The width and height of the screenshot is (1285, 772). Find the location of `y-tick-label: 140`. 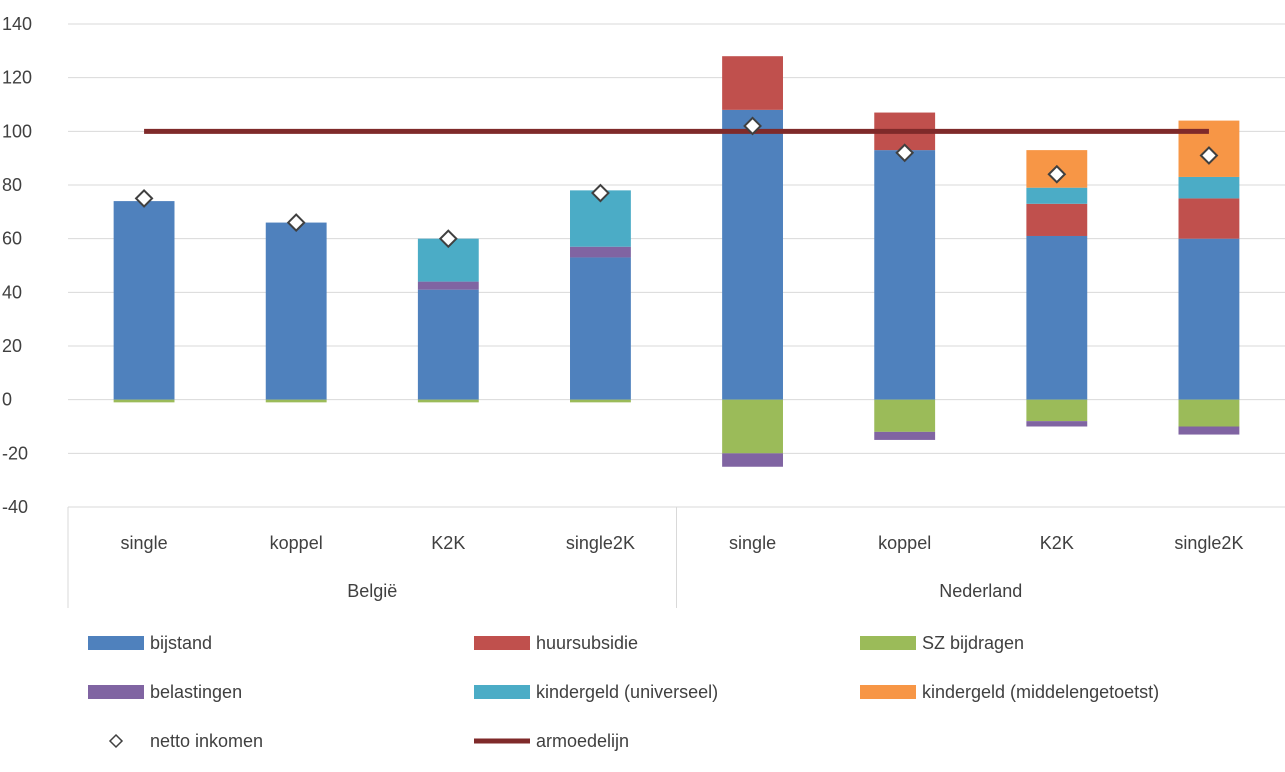

y-tick-label: 140 is located at coordinates (17, 24).